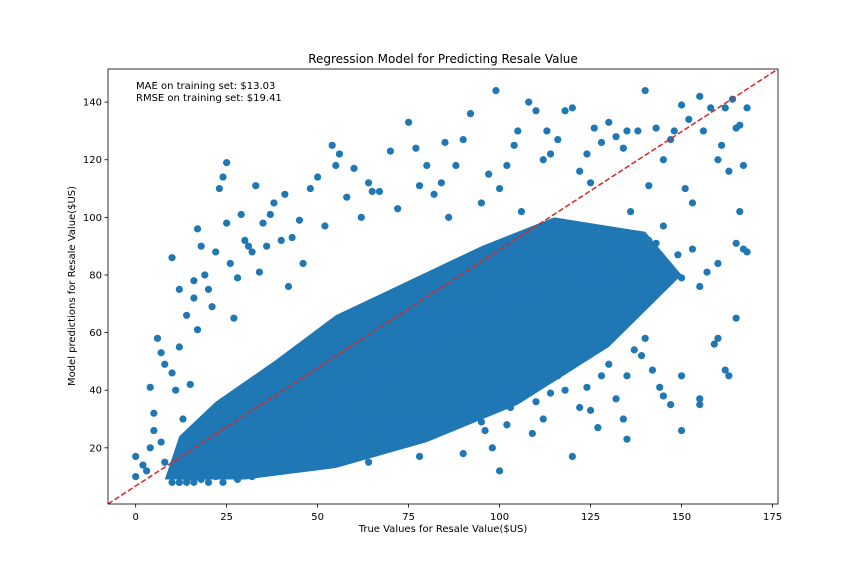 The width and height of the screenshot is (864, 576). Describe the element at coordinates (95, 275) in the screenshot. I see `y-tick-label: 80` at that location.